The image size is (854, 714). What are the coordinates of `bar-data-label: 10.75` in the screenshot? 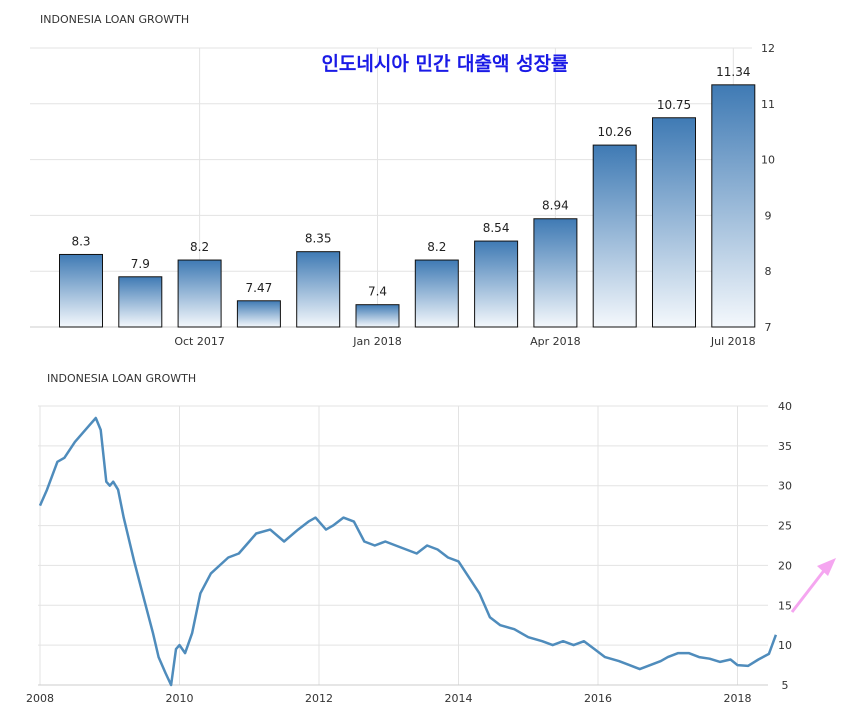 It's located at (674, 105).